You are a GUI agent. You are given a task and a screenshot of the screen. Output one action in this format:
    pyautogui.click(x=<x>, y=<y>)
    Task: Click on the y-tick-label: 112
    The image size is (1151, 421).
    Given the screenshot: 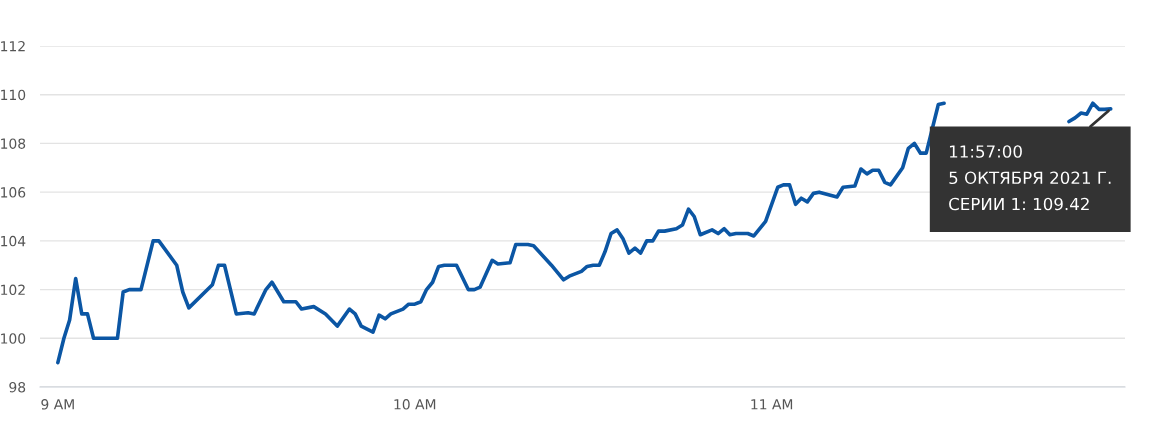 What is the action you would take?
    pyautogui.click(x=13, y=46)
    